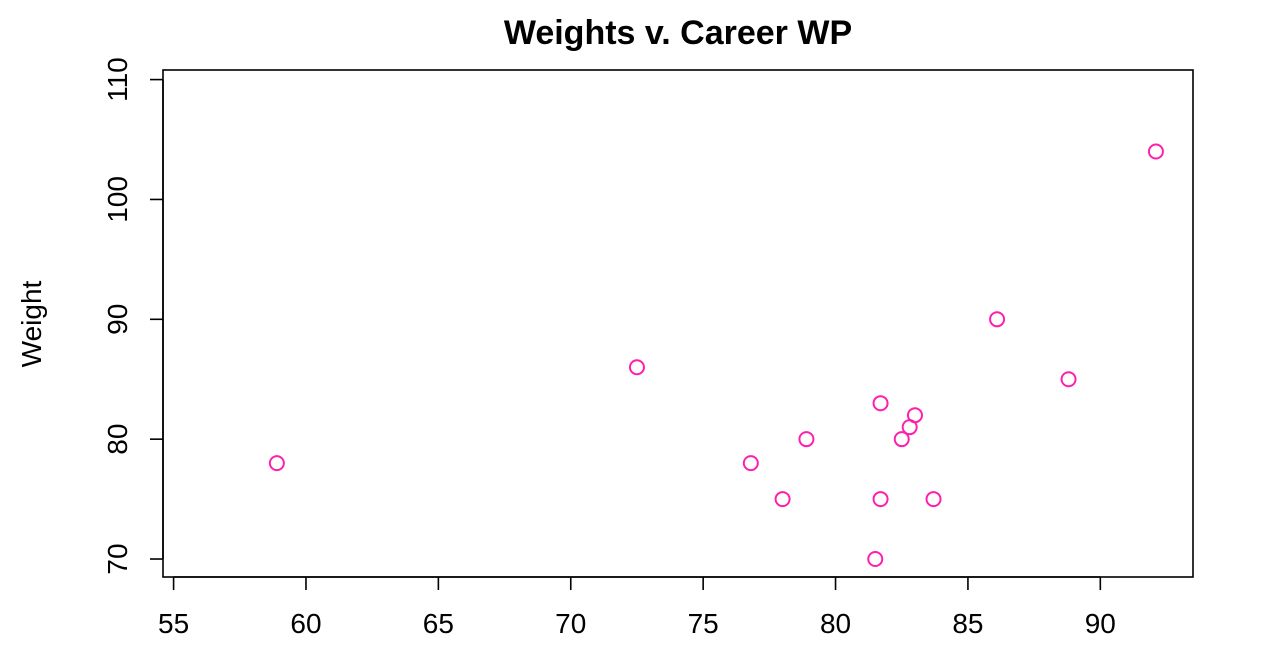 This screenshot has width=1268, height=668. I want to click on x-axis: 55 60 65 70 75 80 85 90, so click(637, 607).